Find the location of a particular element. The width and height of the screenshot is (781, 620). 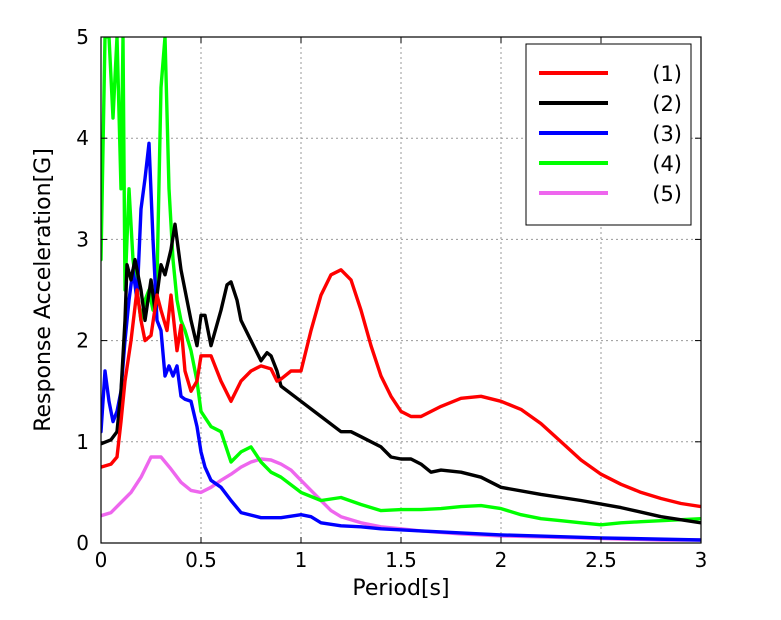

legend: (1) (2) (3) (4) (5) is located at coordinates (608, 134).